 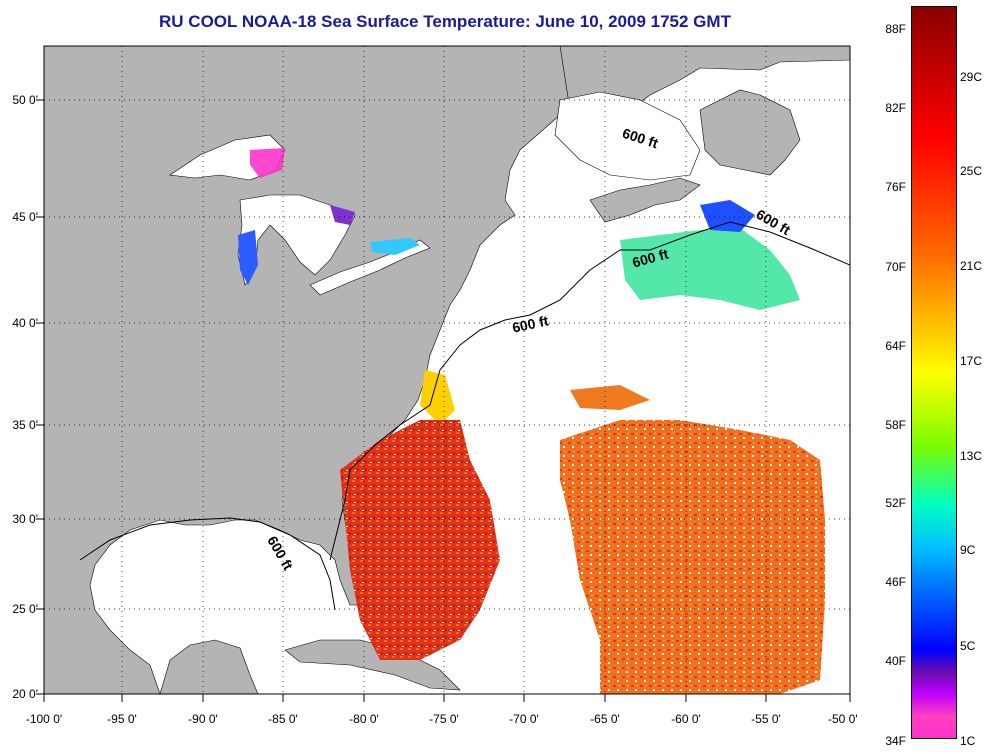 What do you see at coordinates (968, 550) in the screenshot?
I see `colorbar-label-c: 9C` at bounding box center [968, 550].